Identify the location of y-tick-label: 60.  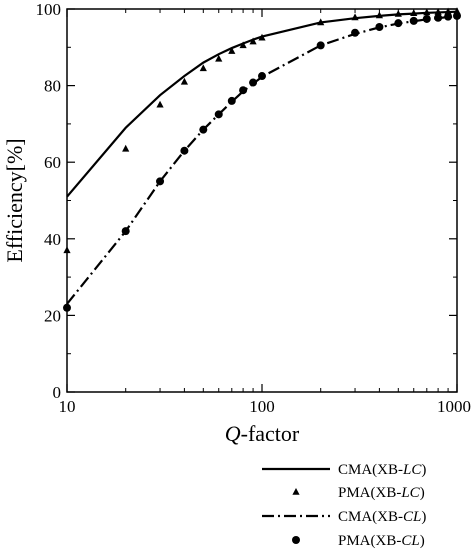
(52, 162).